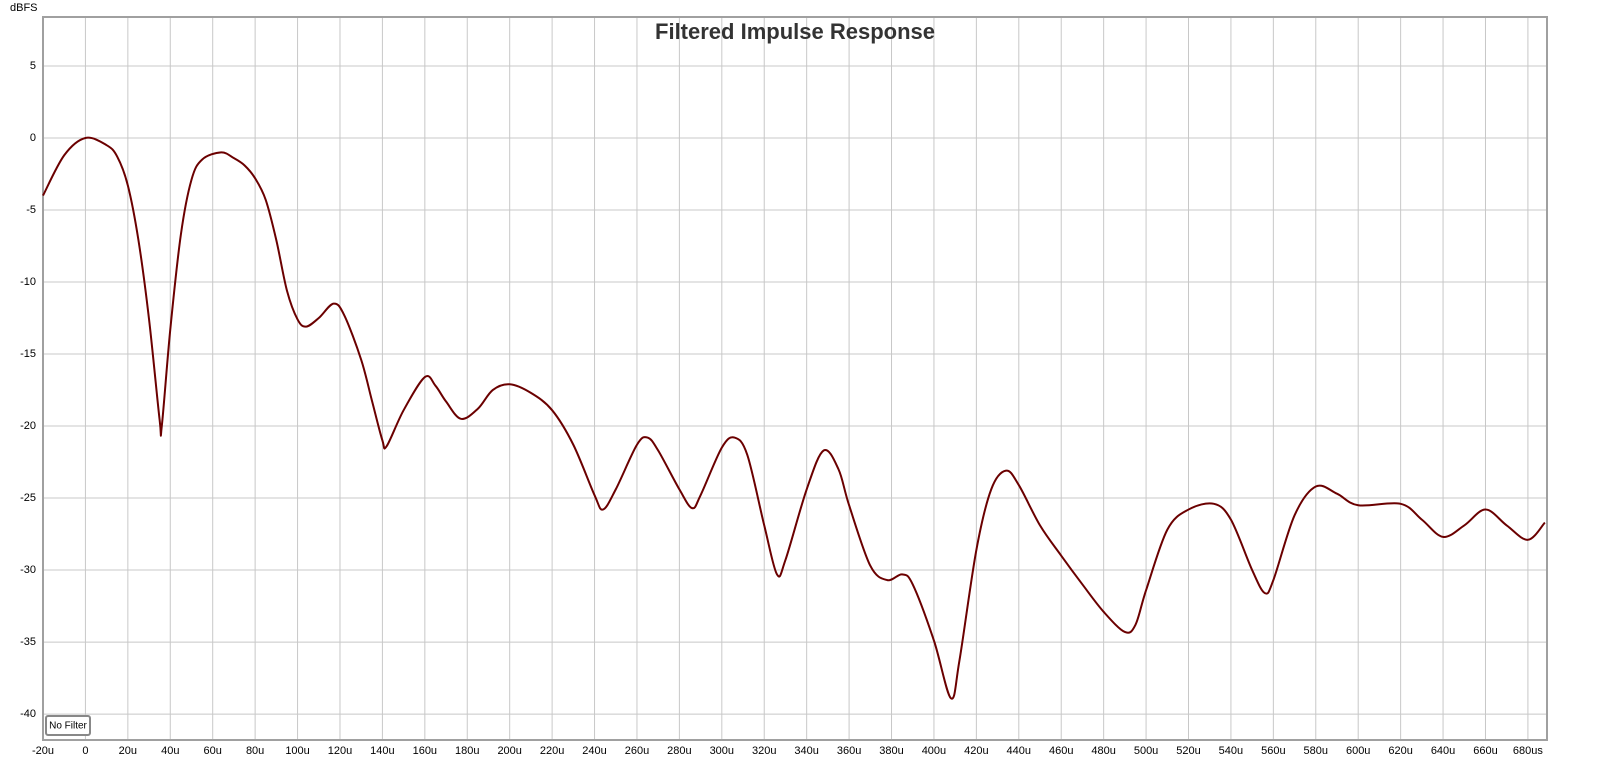 This screenshot has width=1600, height=779. Describe the element at coordinates (43, 751) in the screenshot. I see `x-tick-label: -20u` at that location.